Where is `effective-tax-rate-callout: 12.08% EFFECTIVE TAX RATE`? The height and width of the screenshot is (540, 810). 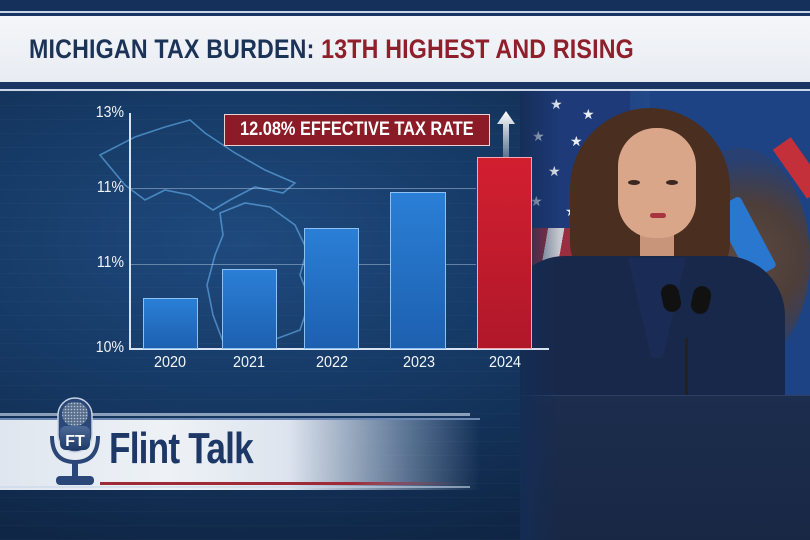 effective-tax-rate-callout: 12.08% EFFECTIVE TAX RATE is located at coordinates (357, 130).